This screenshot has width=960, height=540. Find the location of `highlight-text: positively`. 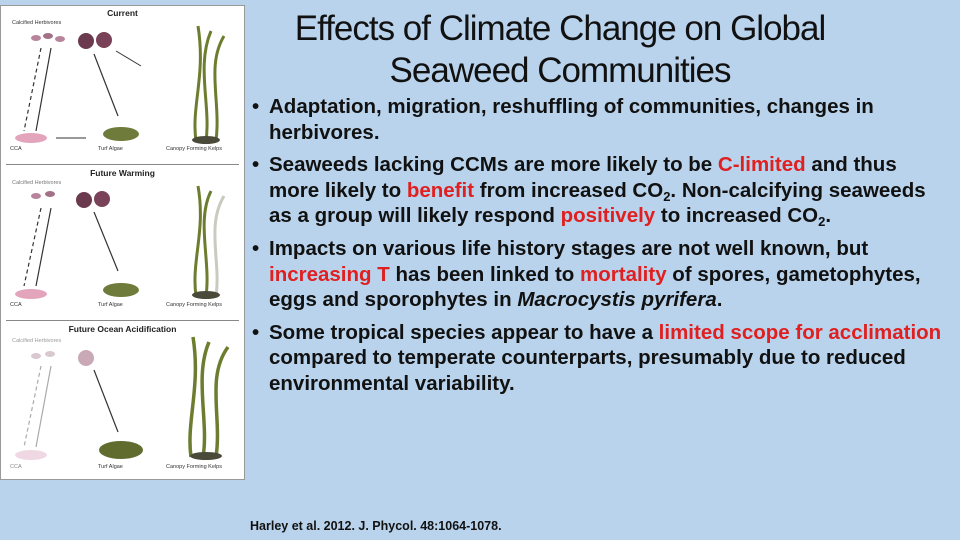

highlight-text: positively is located at coordinates (608, 216).